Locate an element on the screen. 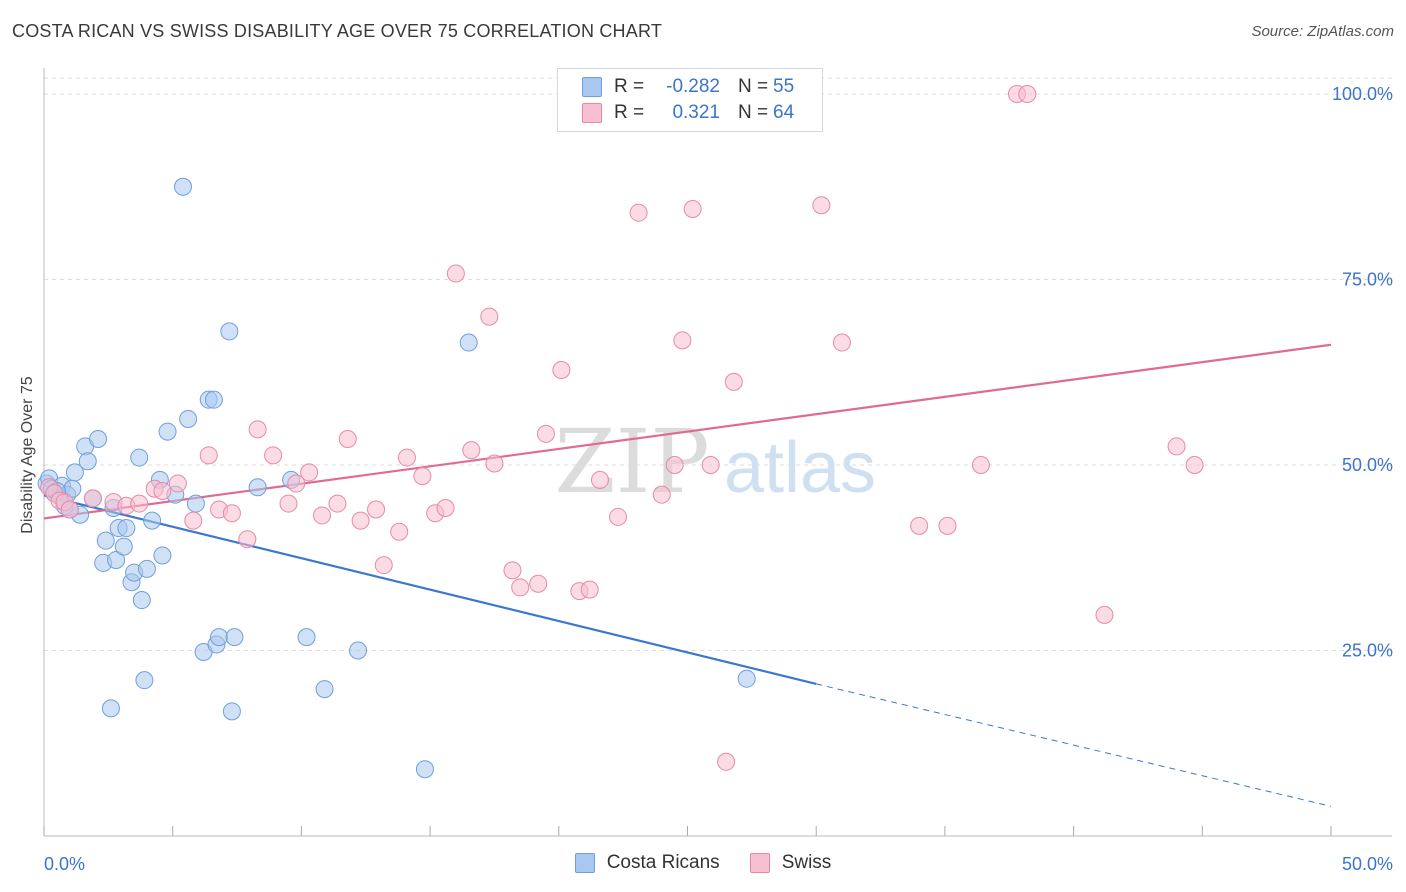 Image resolution: width=1406 pixels, height=892 pixels. legend-swatch-costa-ricans is located at coordinates (592, 87).